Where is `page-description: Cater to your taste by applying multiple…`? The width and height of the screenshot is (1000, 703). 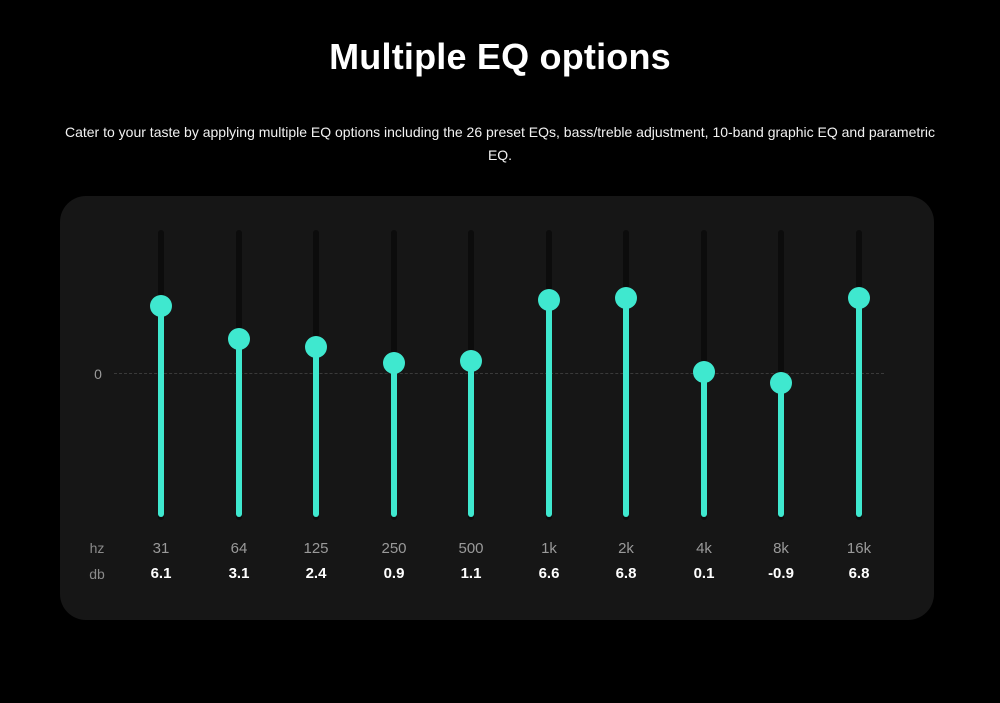 page-description: Cater to your taste by applying multiple… is located at coordinates (500, 143).